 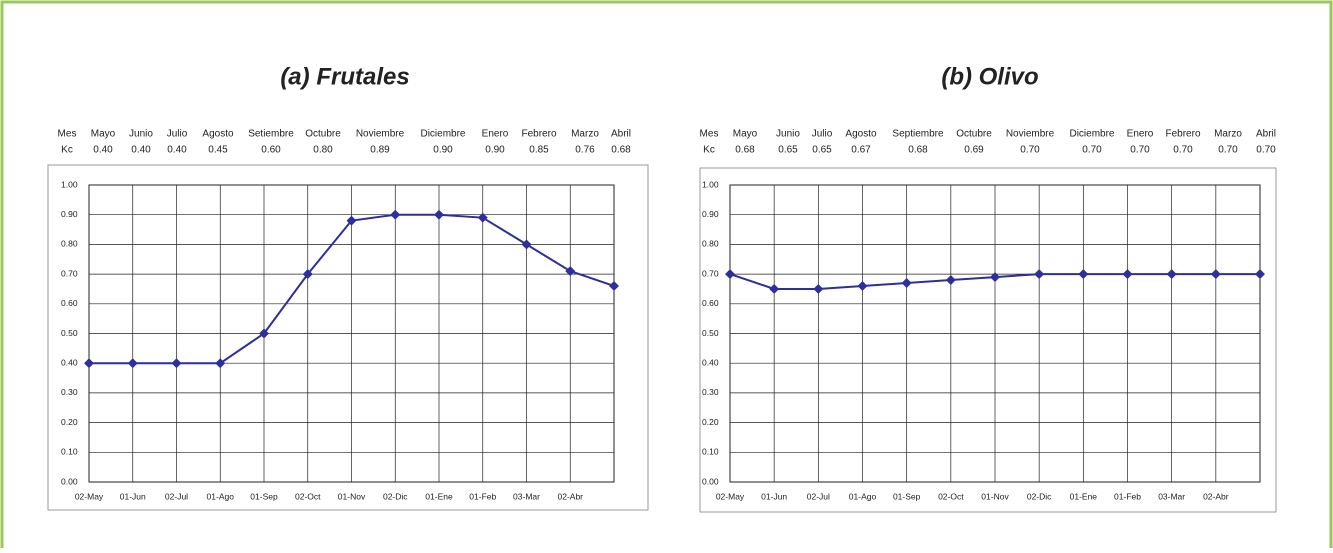 I want to click on table-cell: 0.76, so click(x=585, y=150).